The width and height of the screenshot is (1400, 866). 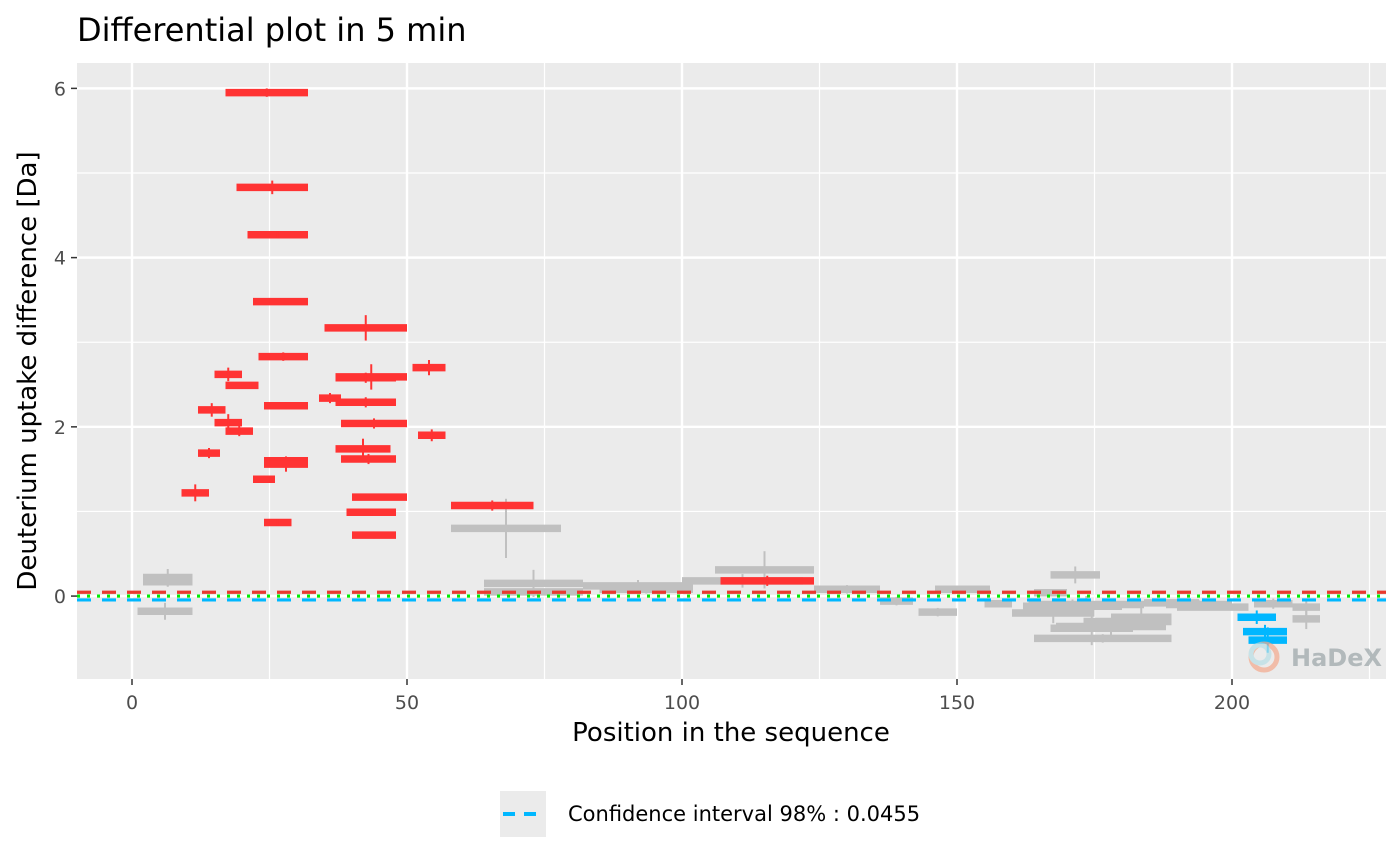 What do you see at coordinates (731, 596) in the screenshot?
I see `reference-lines` at bounding box center [731, 596].